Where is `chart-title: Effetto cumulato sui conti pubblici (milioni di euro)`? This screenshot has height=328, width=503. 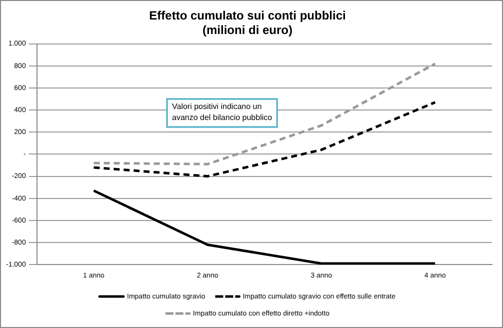
chart-title: Effetto cumulato sui conti pubblici (milioni di euro) is located at coordinates (247, 22).